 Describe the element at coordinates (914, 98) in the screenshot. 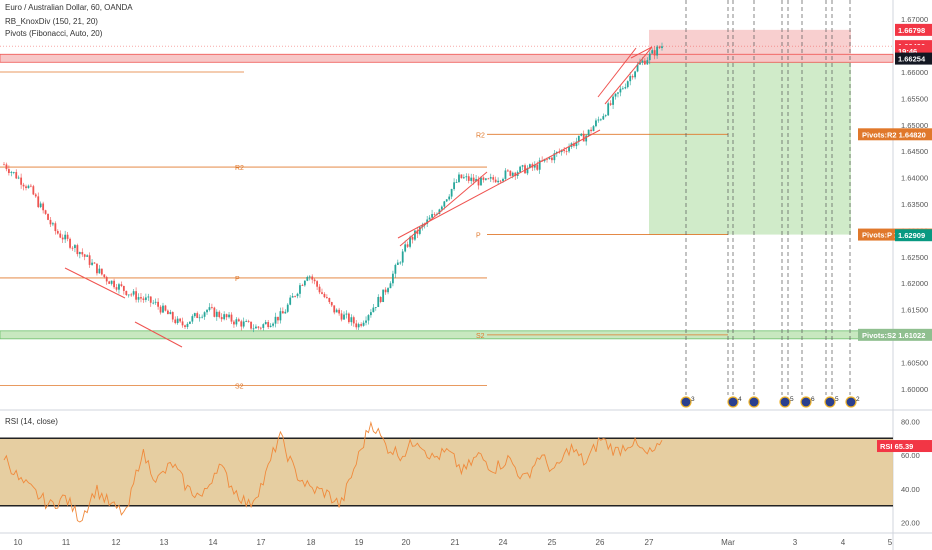

I see `price-tick-label: 1.65500` at that location.